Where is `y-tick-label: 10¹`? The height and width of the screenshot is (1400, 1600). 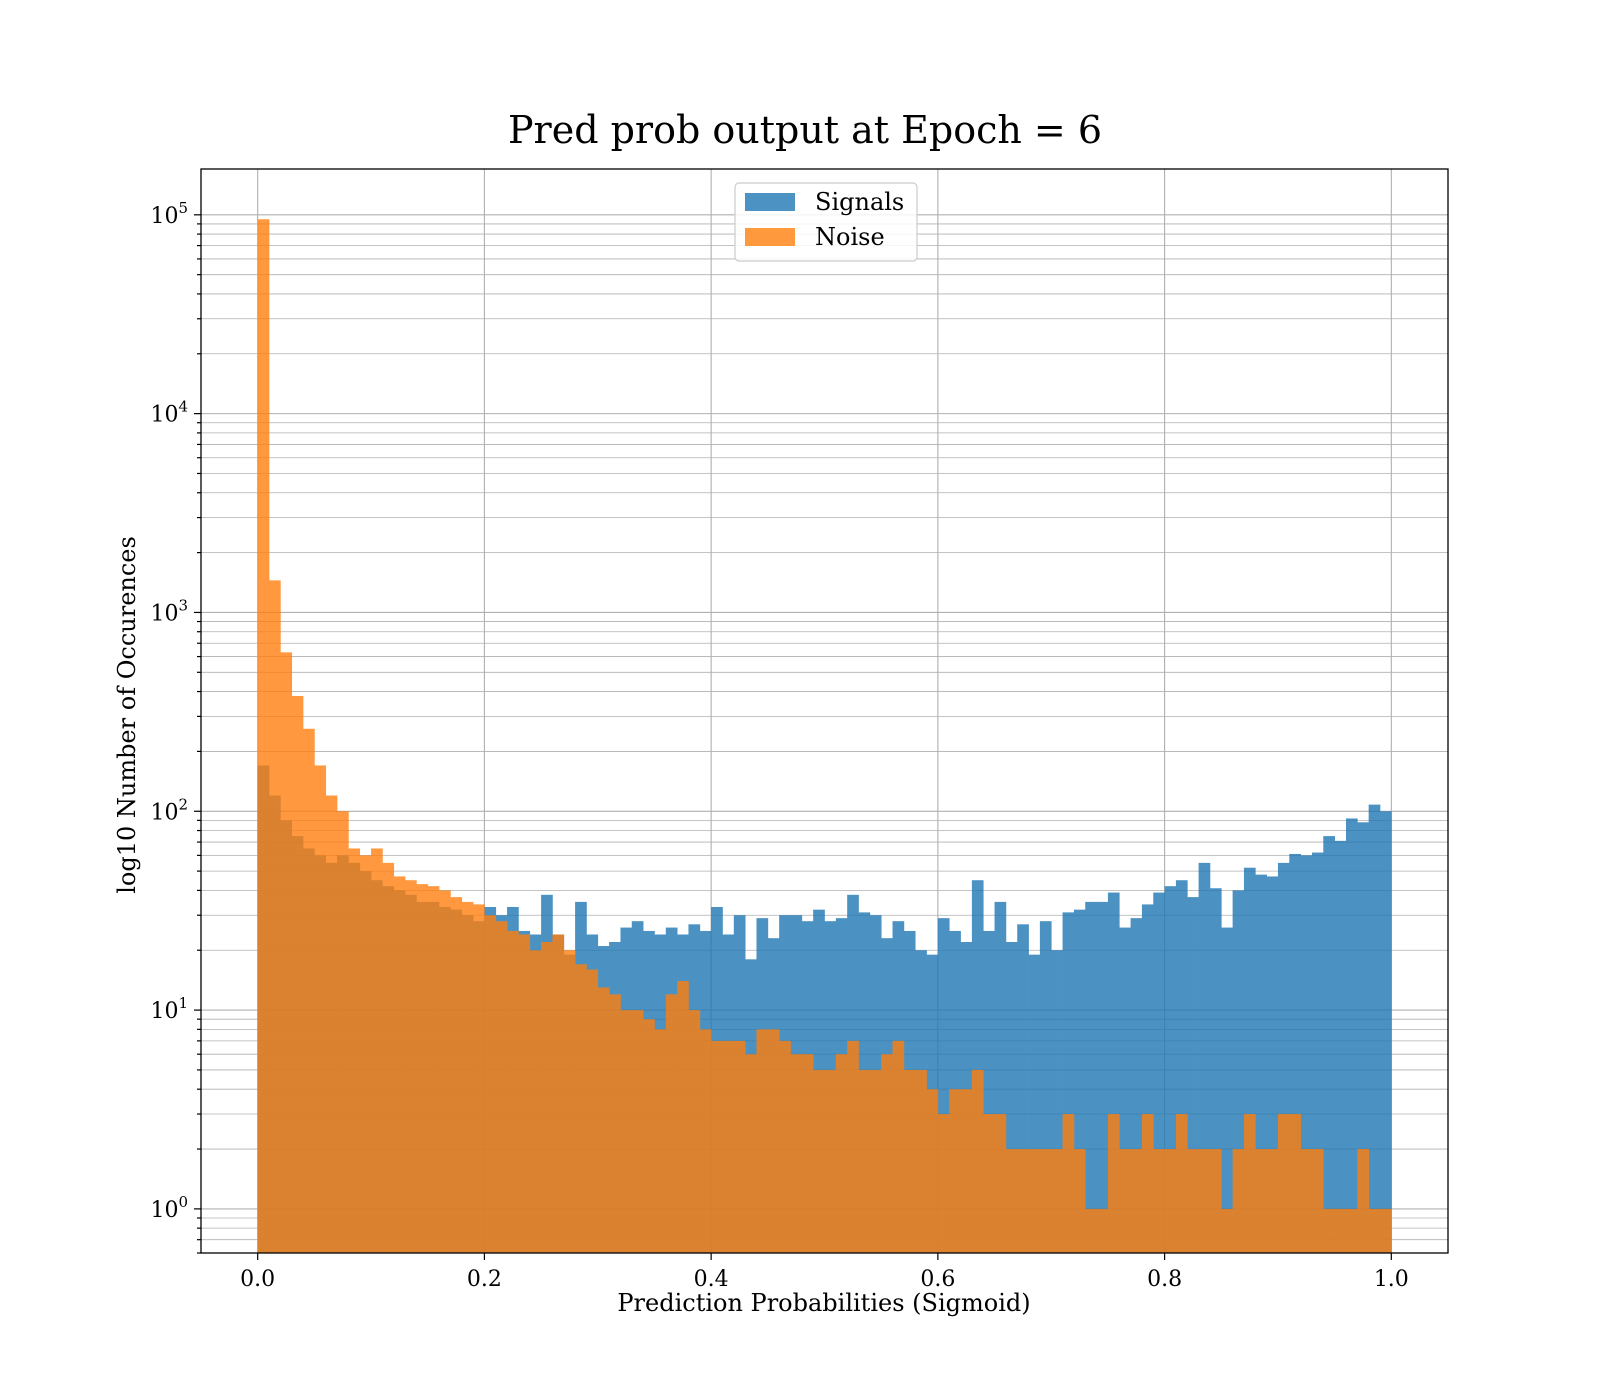 y-tick-label: 10¹ is located at coordinates (169, 1009).